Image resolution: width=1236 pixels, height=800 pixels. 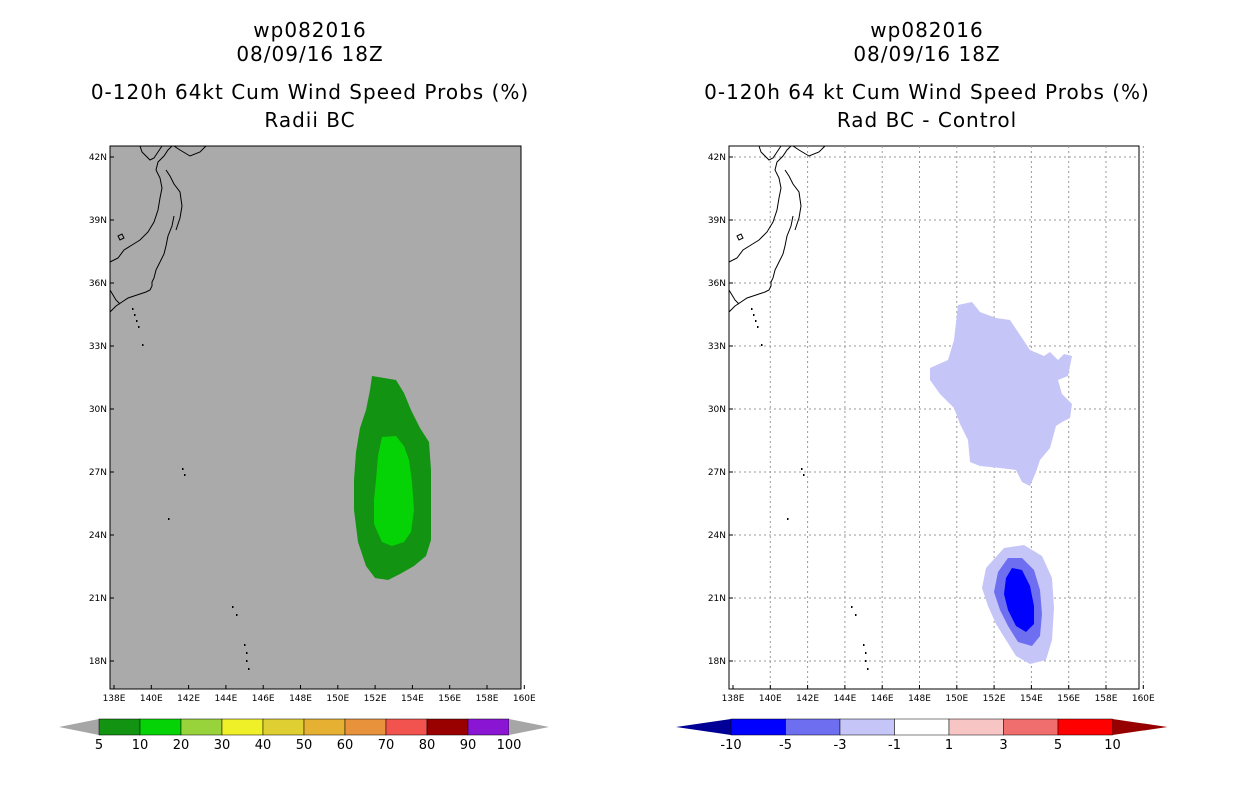 What do you see at coordinates (98, 284) in the screenshot?
I see `lat-tick-label: 36N` at bounding box center [98, 284].